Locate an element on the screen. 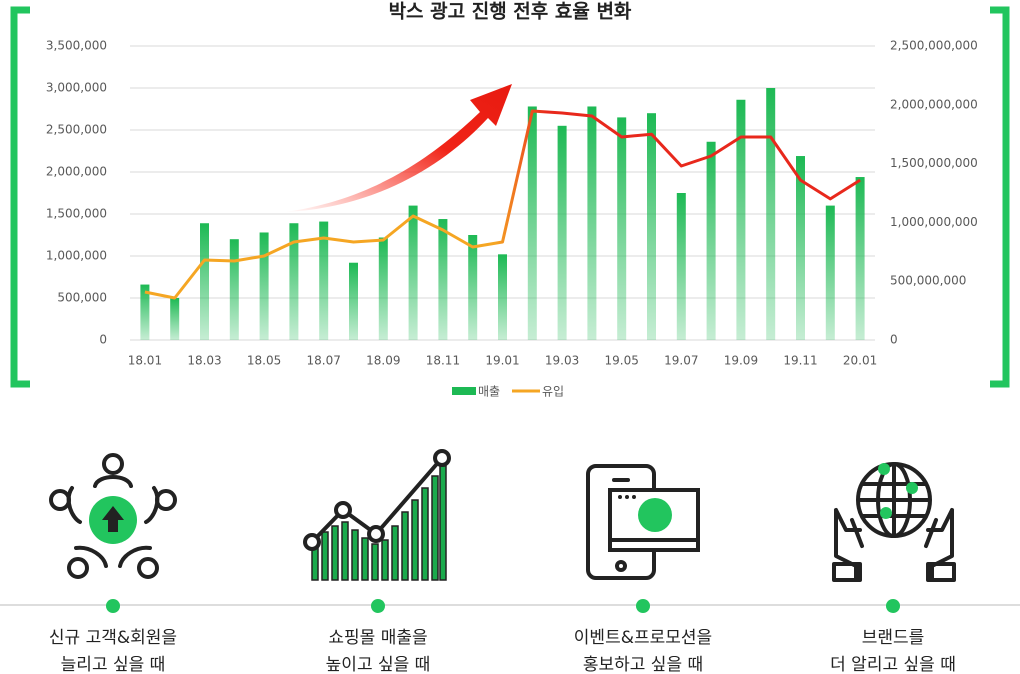 This screenshot has width=1020, height=674. x-tick-label: 19.01 is located at coordinates (502, 361).